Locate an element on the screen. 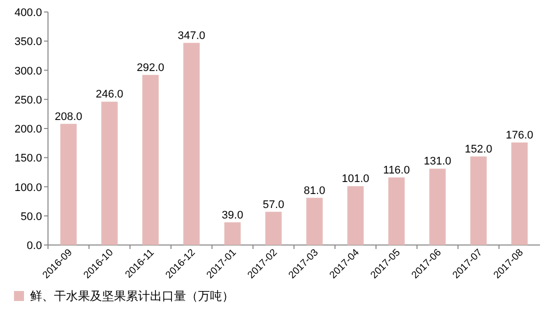 The height and width of the screenshot is (326, 550). y-tick-label: 0.0 is located at coordinates (34, 246).